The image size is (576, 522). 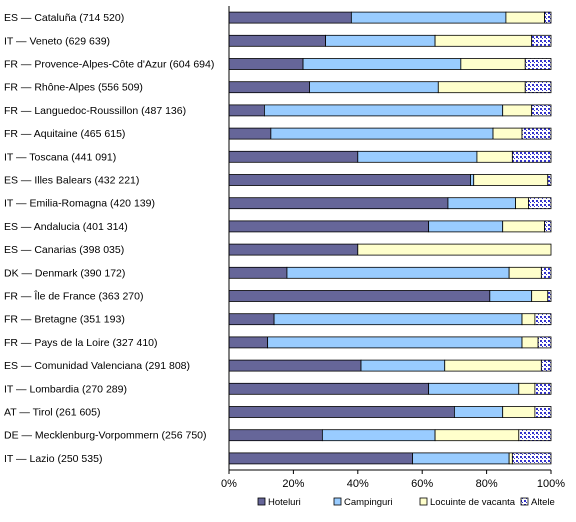 What do you see at coordinates (473, 502) in the screenshot?
I see `legend-label: Locuinte de vacanta` at bounding box center [473, 502].